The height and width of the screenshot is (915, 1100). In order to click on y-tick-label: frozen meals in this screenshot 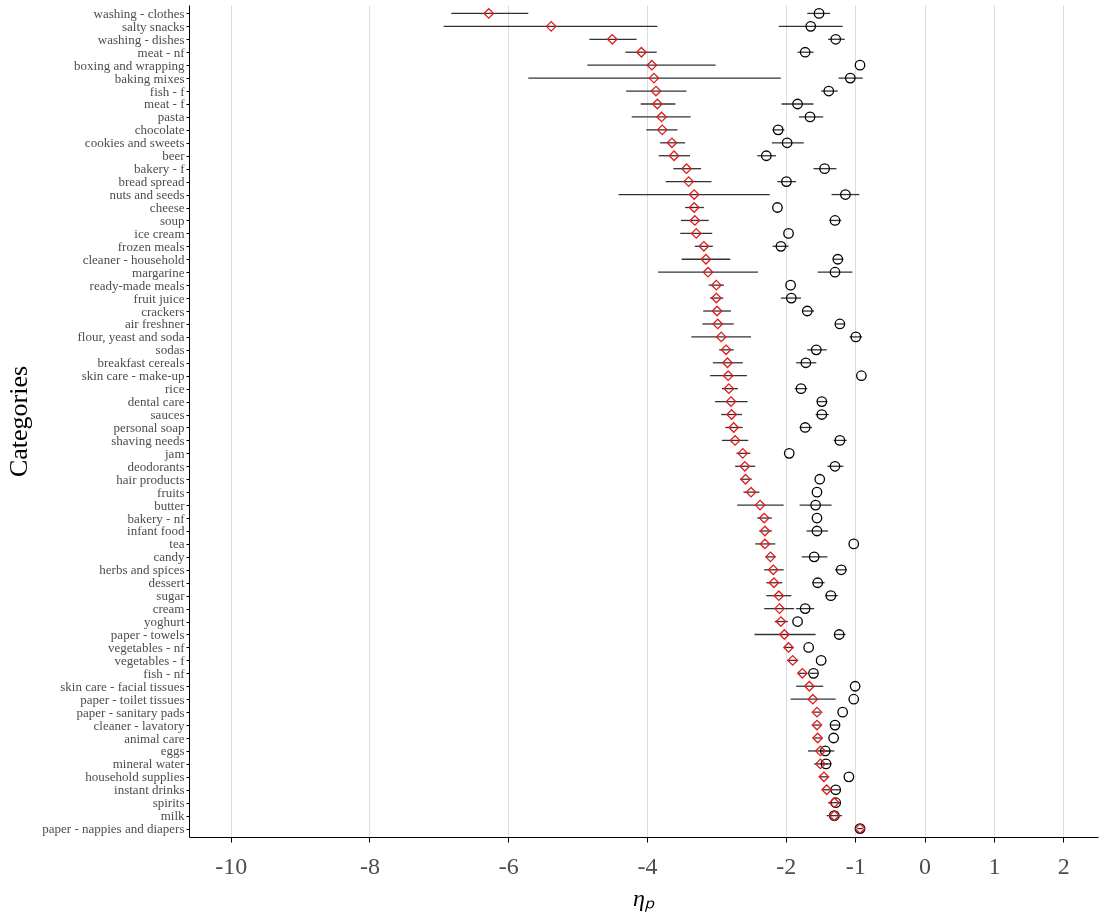, I will do `click(151, 246)`.